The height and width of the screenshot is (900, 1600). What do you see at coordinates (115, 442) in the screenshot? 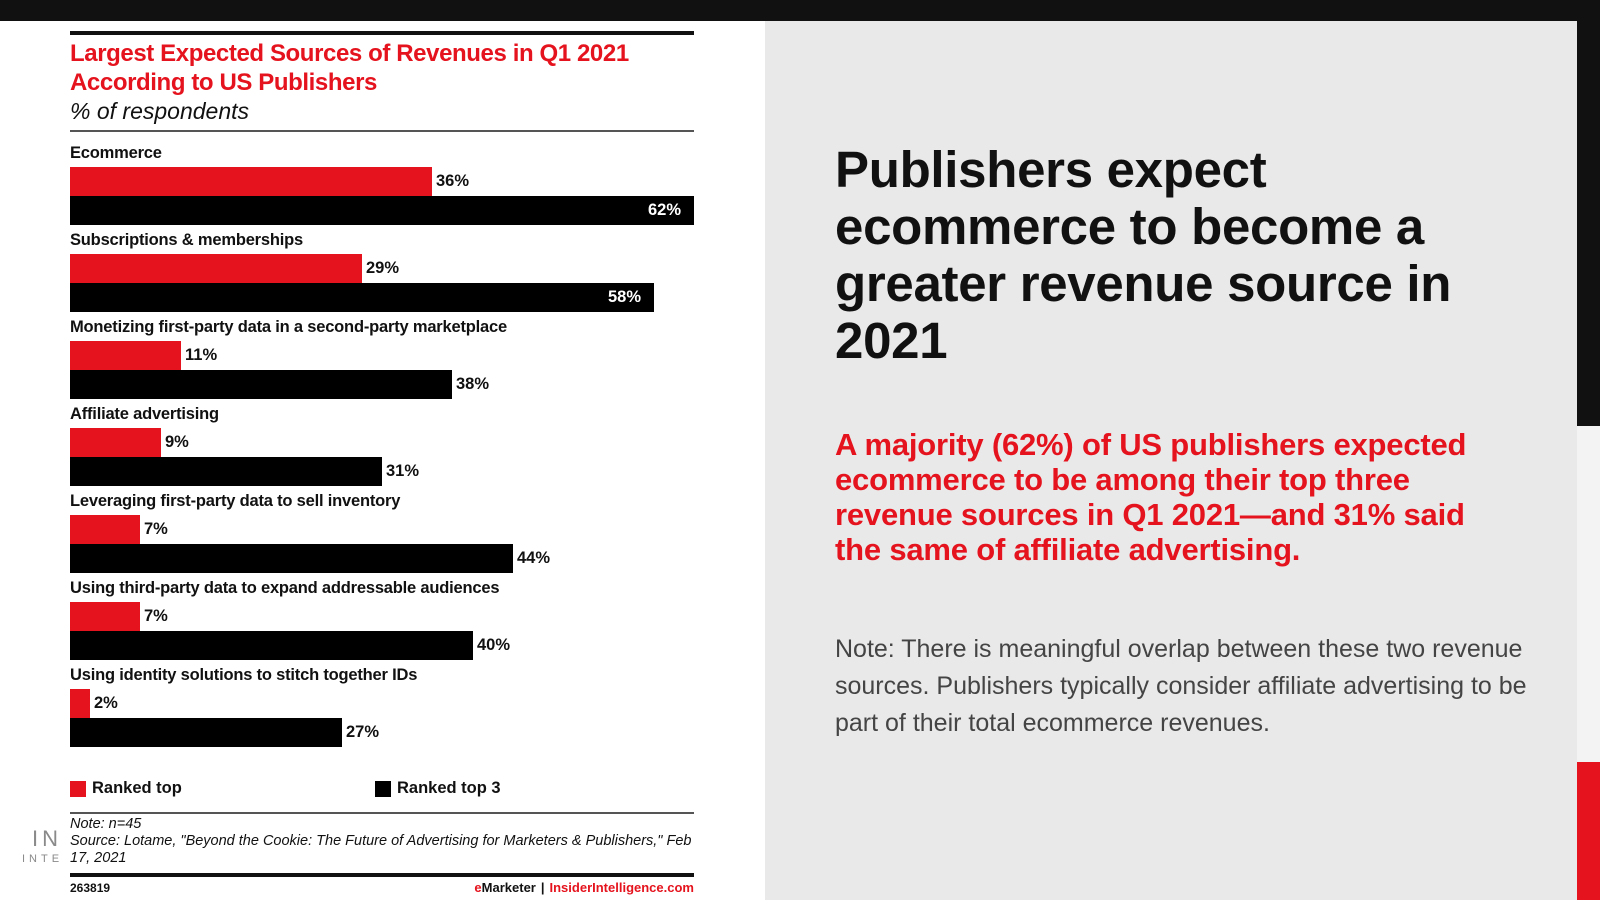
I see `bar-ranked-top-affiliate-advertising` at bounding box center [115, 442].